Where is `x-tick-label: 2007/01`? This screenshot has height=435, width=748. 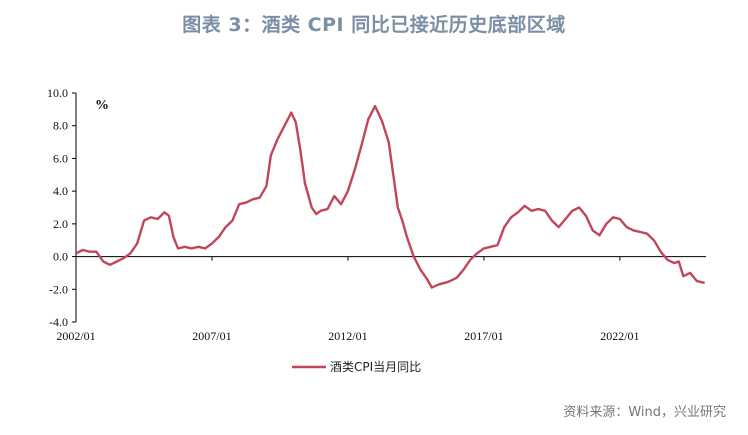 x-tick-label: 2007/01 is located at coordinates (211, 336).